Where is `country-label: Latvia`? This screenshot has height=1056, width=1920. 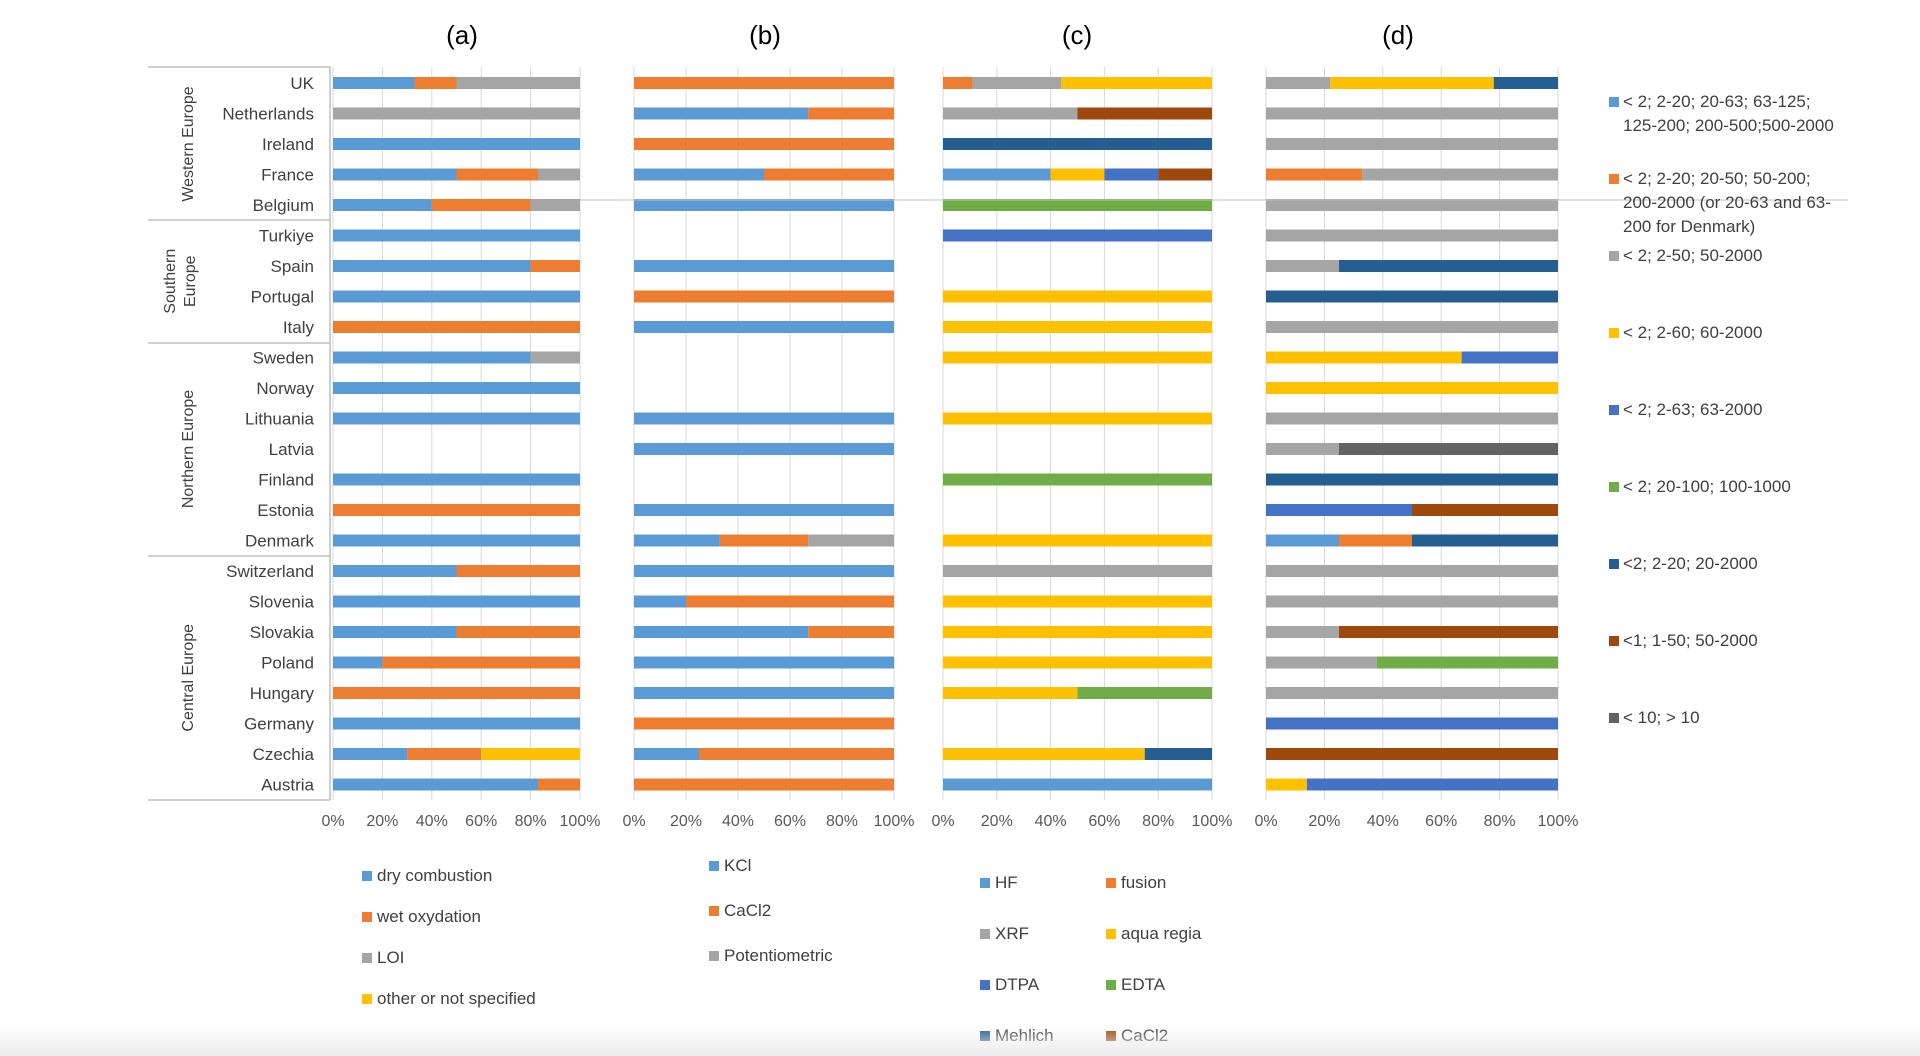 country-label: Latvia is located at coordinates (292, 449).